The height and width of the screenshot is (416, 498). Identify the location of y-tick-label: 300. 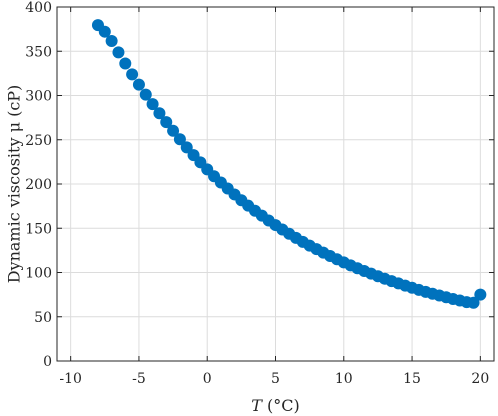
(38, 97).